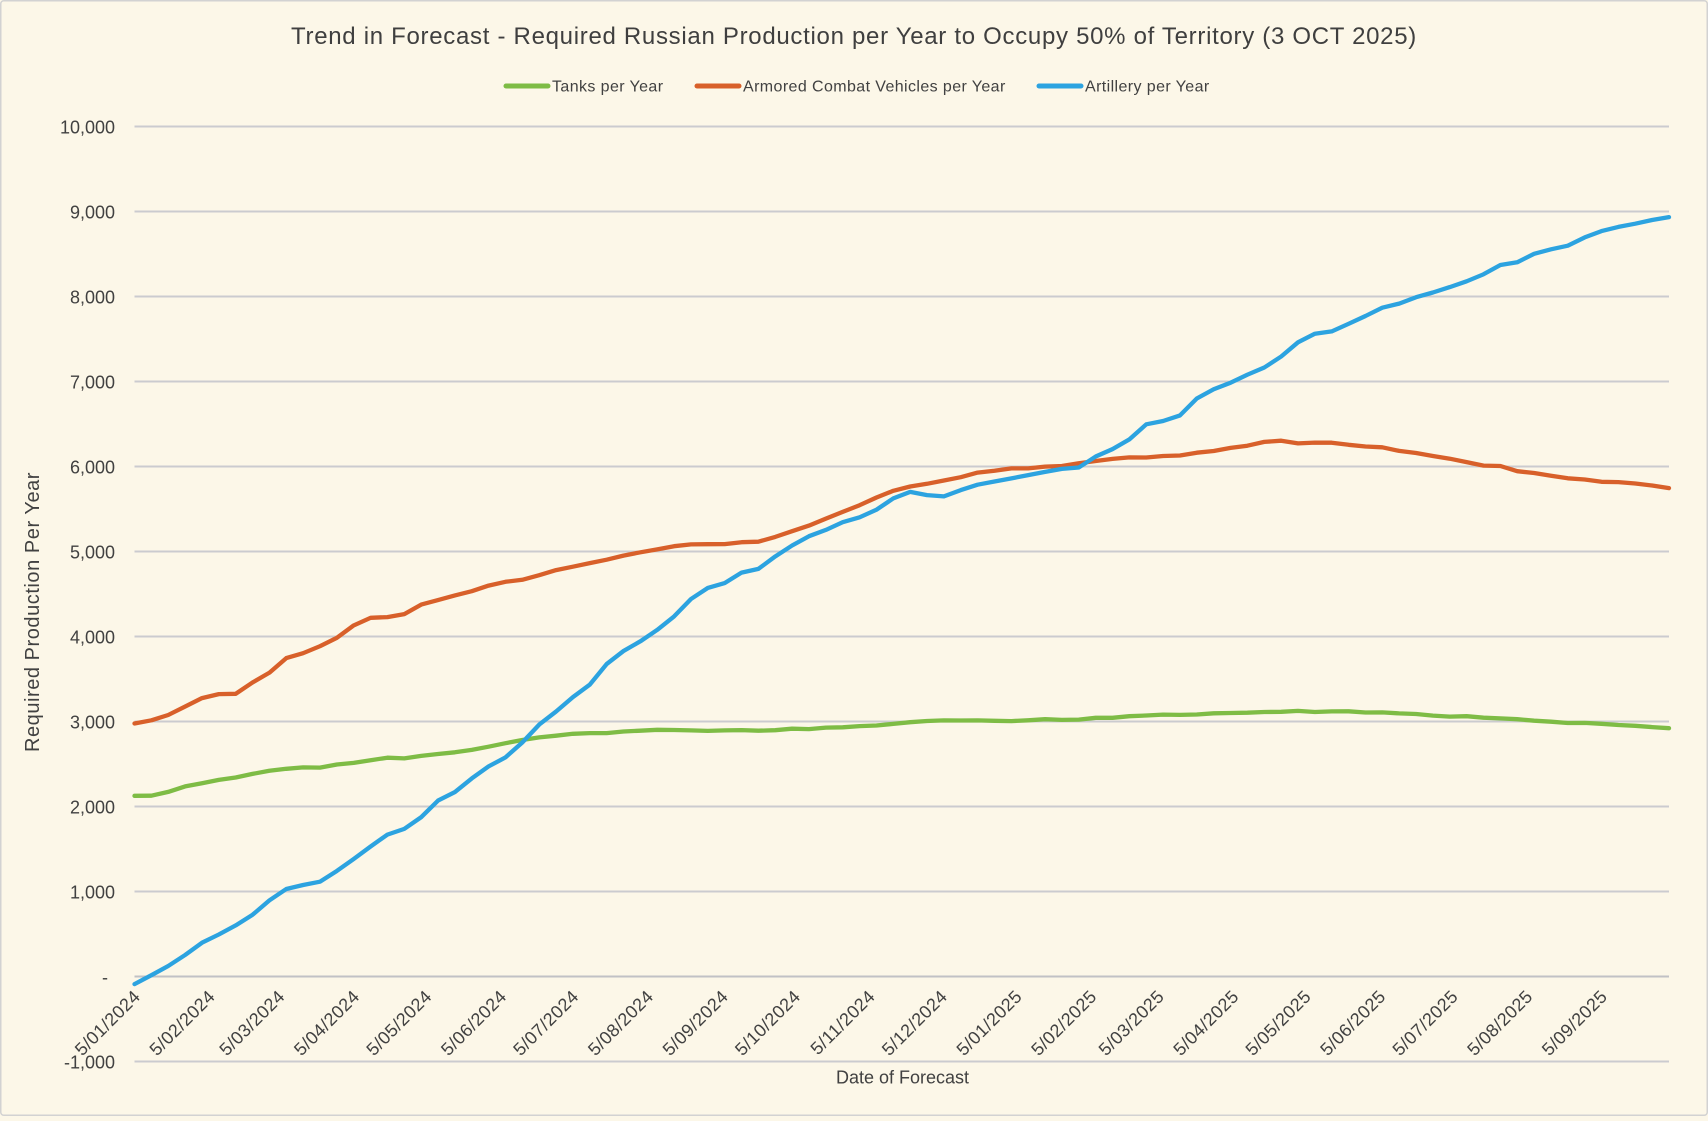 The width and height of the screenshot is (1708, 1121). Describe the element at coordinates (902, 1078) in the screenshot. I see `svg-text: Date of Forecast` at that location.